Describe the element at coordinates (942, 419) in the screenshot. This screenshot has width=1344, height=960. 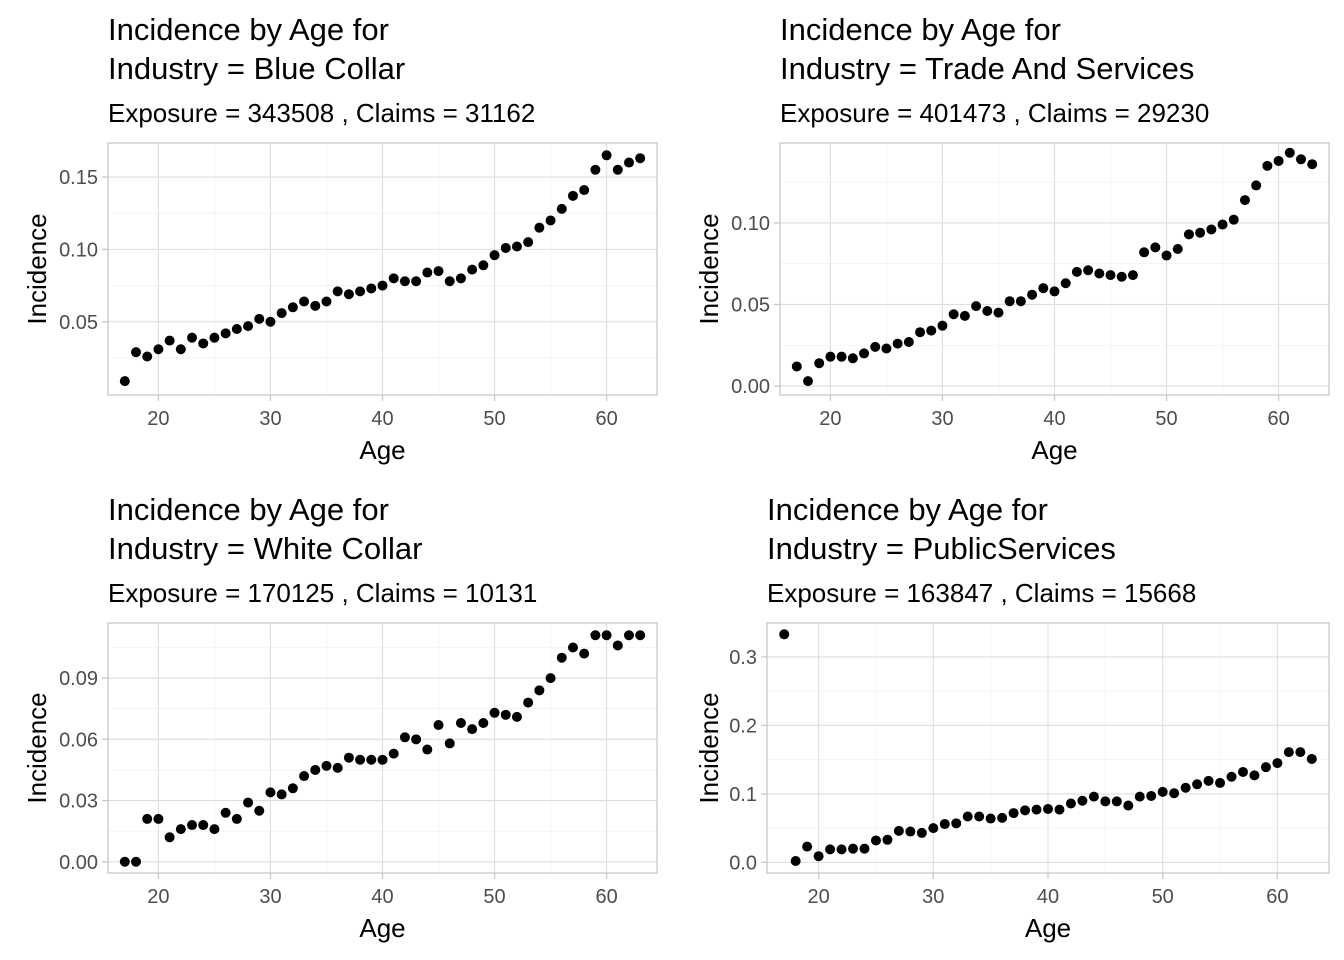
I see `x-tick-label: 30` at that location.